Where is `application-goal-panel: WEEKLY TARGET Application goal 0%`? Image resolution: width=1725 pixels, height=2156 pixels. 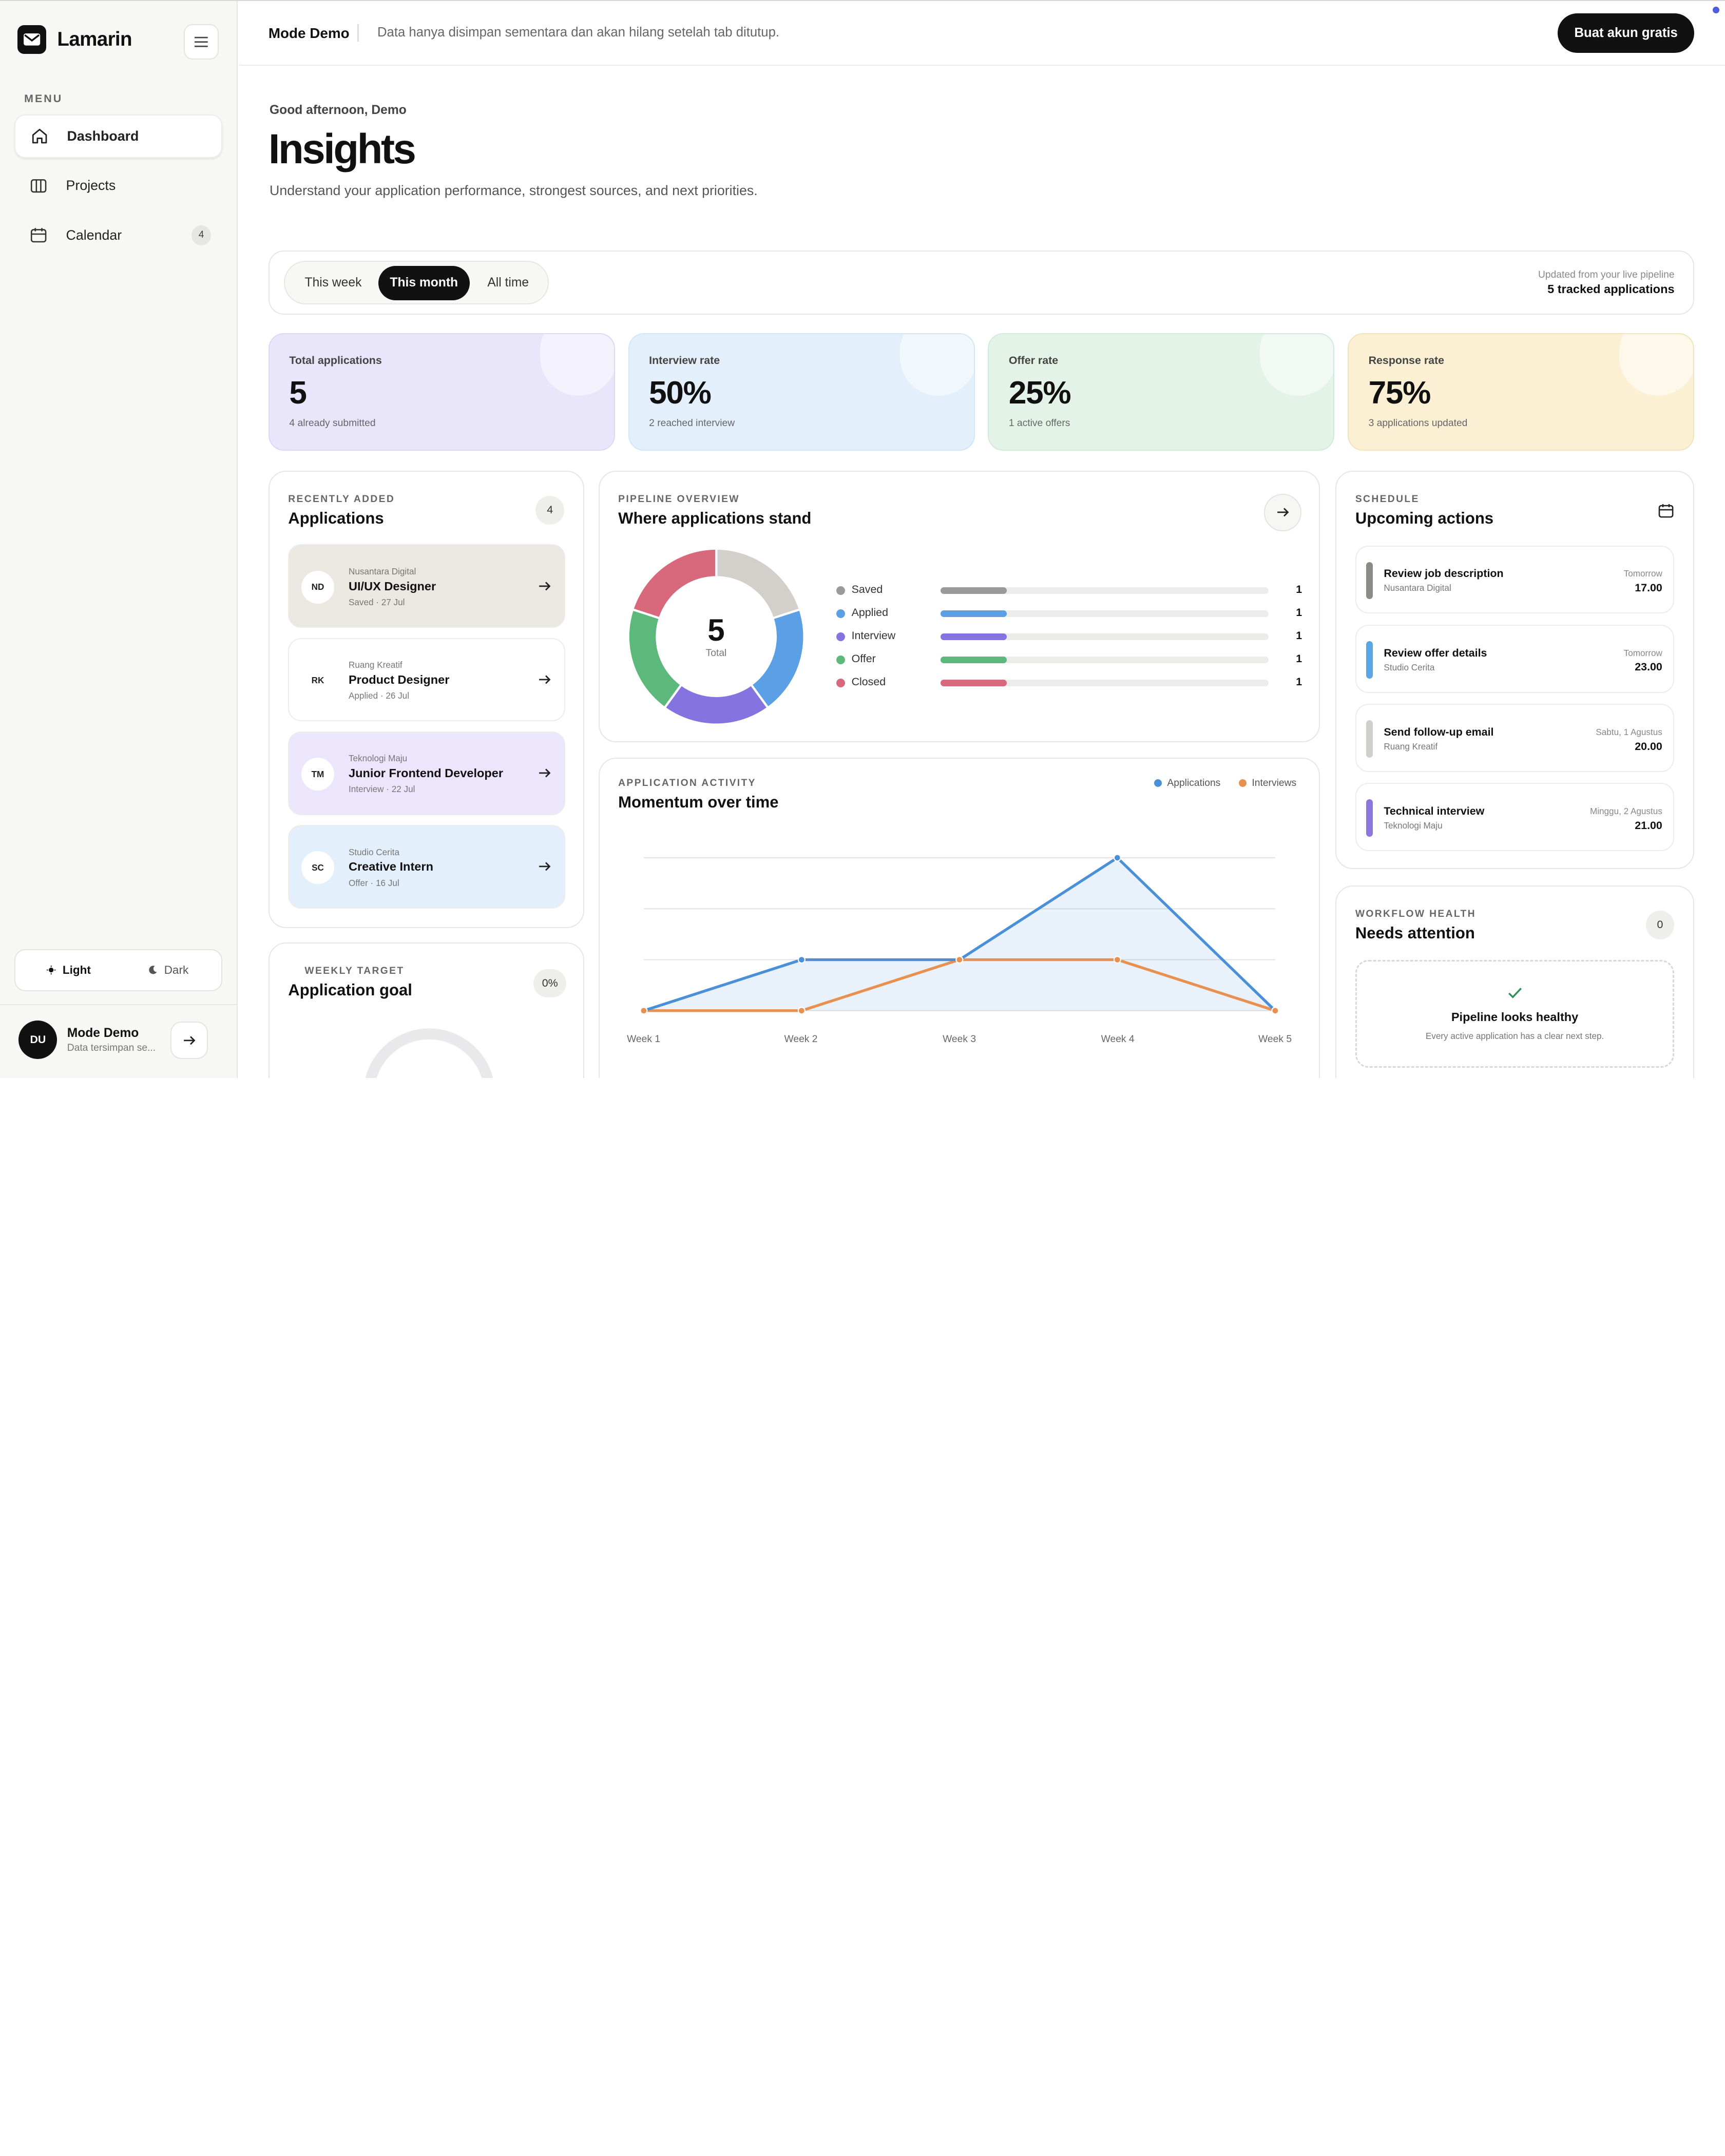
application-goal-panel: WEEKLY TARGET Application goal 0% is located at coordinates (426, 1010).